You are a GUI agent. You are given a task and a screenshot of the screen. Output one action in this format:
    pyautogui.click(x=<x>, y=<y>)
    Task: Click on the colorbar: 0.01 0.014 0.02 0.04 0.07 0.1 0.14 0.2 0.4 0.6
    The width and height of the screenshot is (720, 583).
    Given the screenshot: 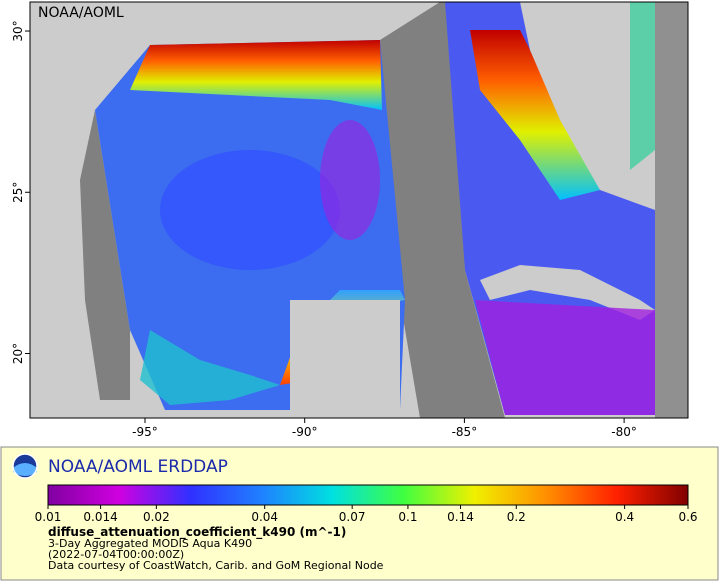 What is the action you would take?
    pyautogui.click(x=366, y=504)
    